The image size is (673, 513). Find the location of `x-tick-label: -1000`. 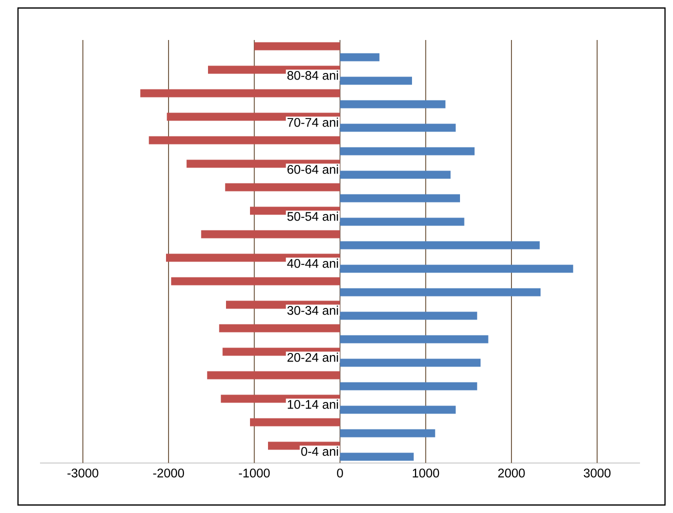

x-tick-label: -1000 is located at coordinates (254, 473).